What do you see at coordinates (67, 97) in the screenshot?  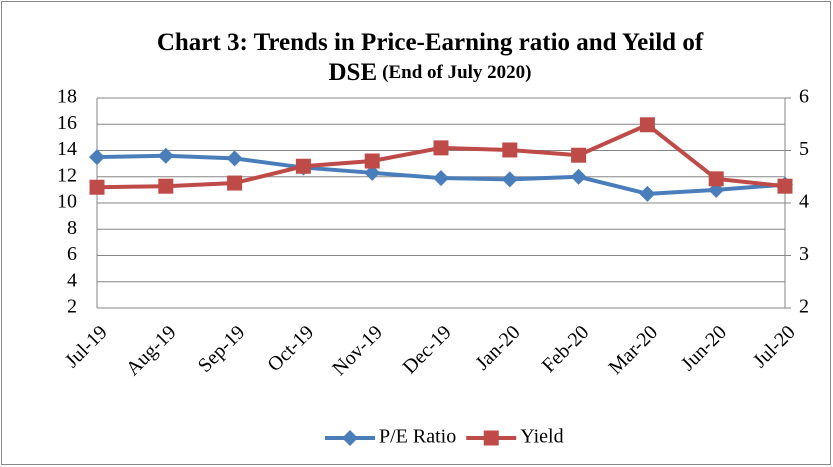 I see `y-tick-label: 18` at bounding box center [67, 97].